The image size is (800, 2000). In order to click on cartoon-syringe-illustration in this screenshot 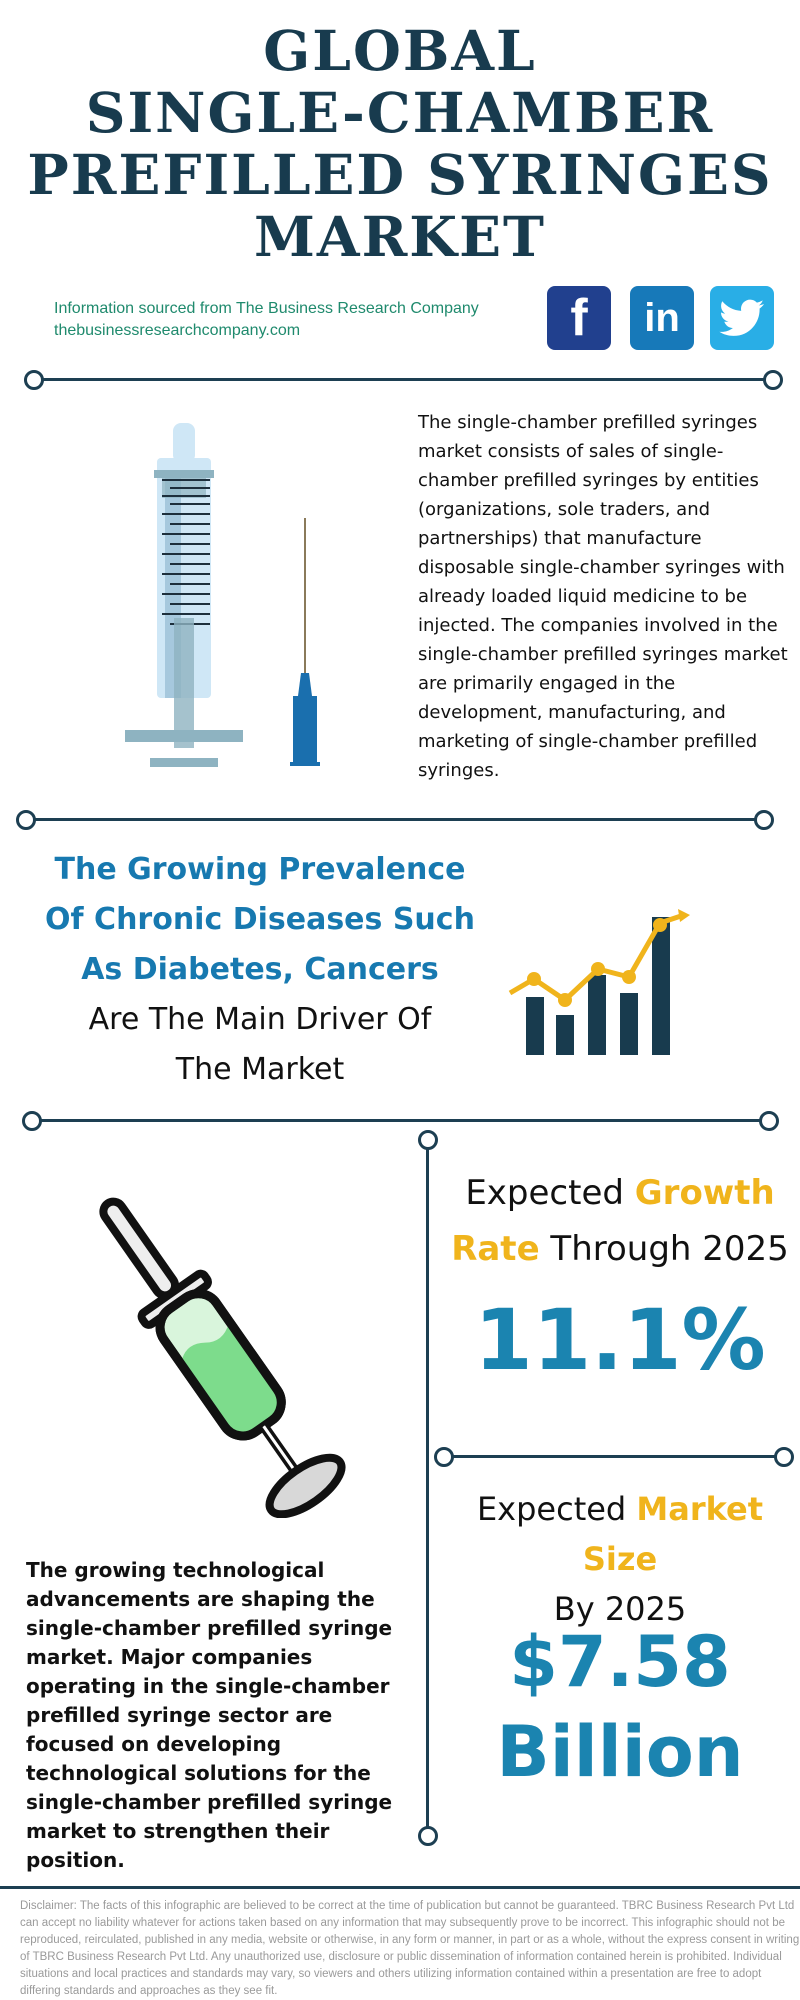, I will do `click(222, 1357)`.